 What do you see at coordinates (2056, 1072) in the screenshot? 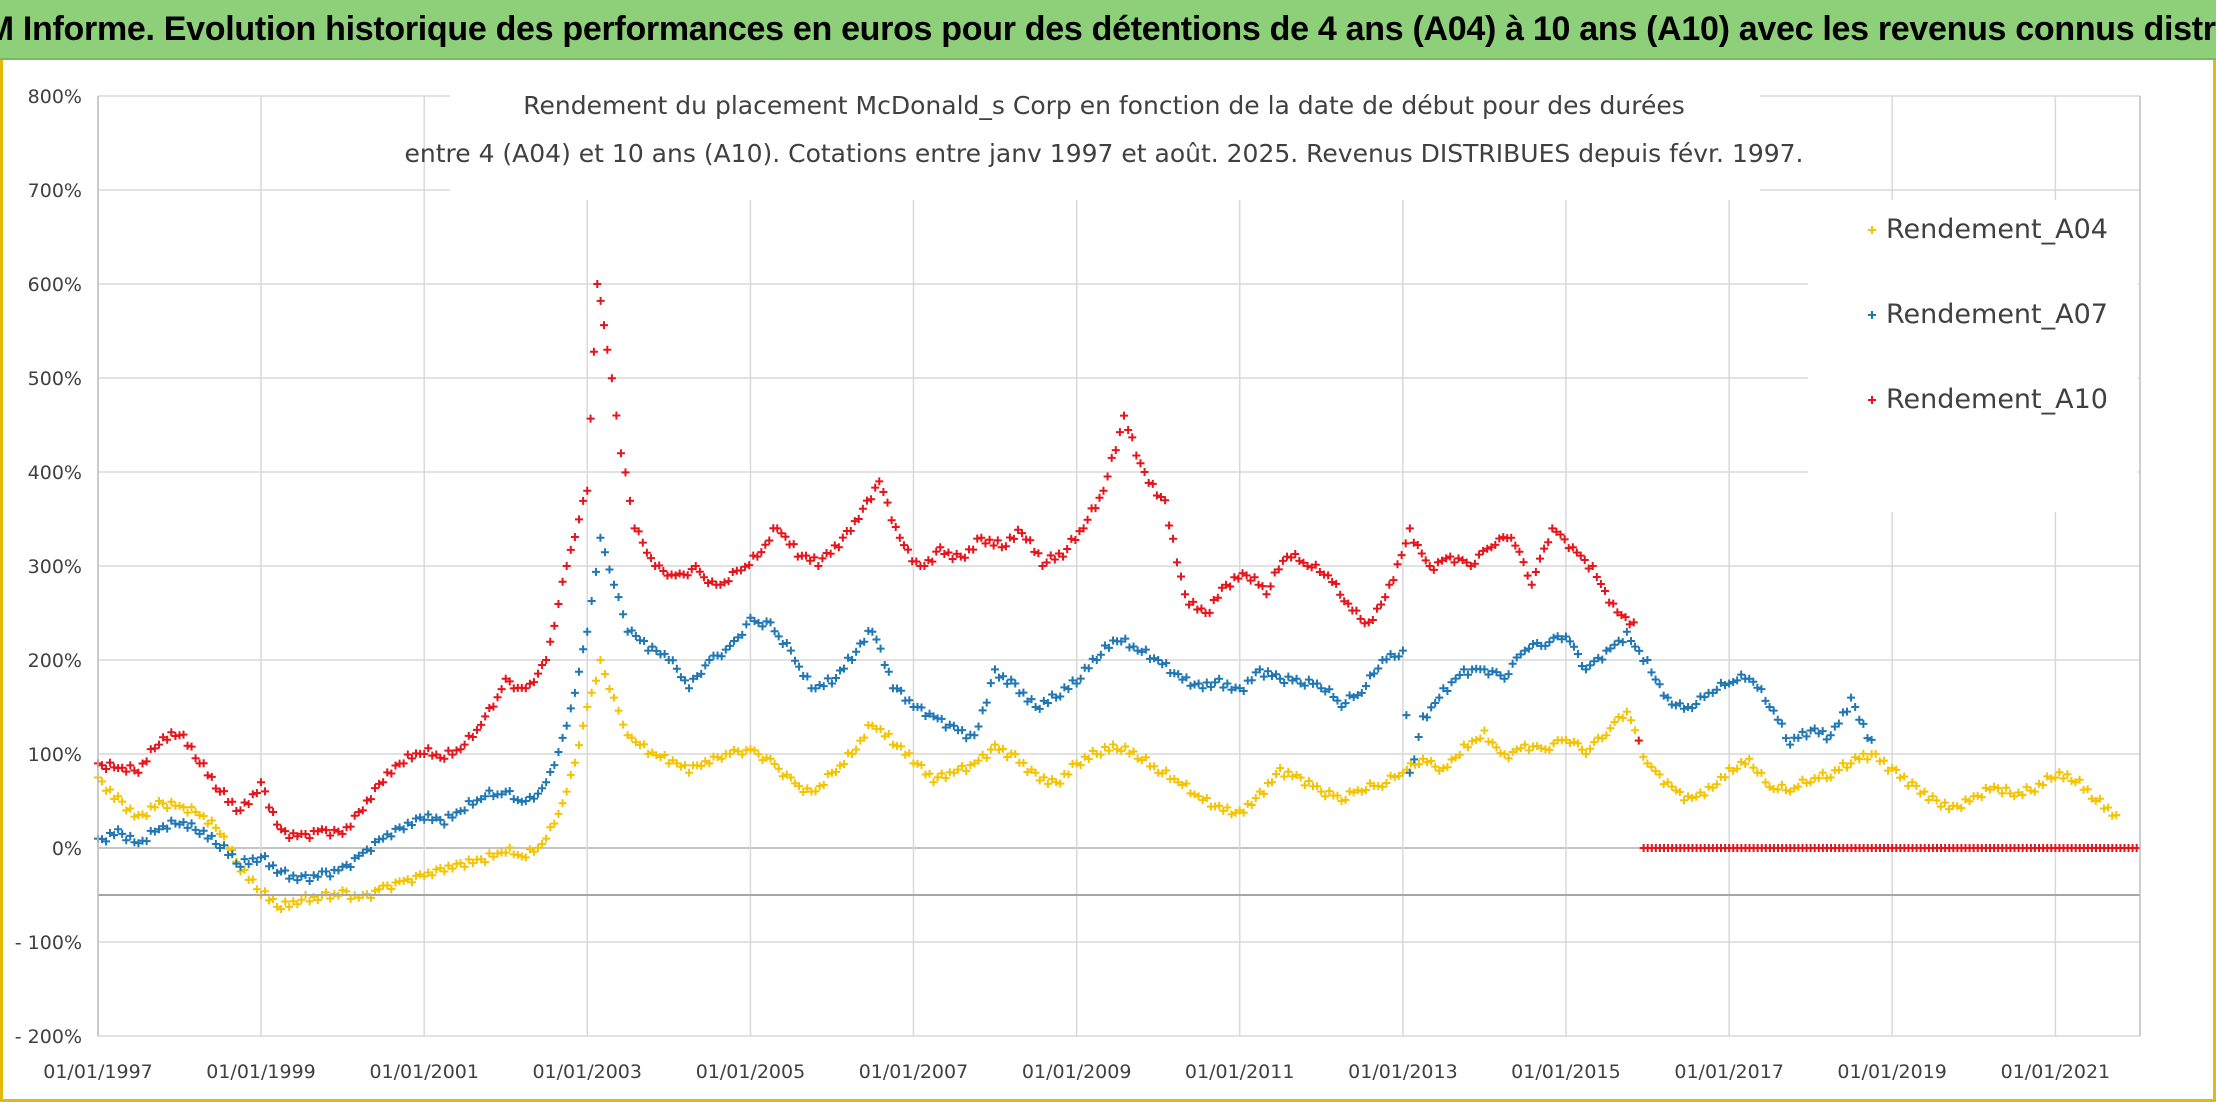
I see `x-tick-label: 01/01/2021` at bounding box center [2056, 1072].